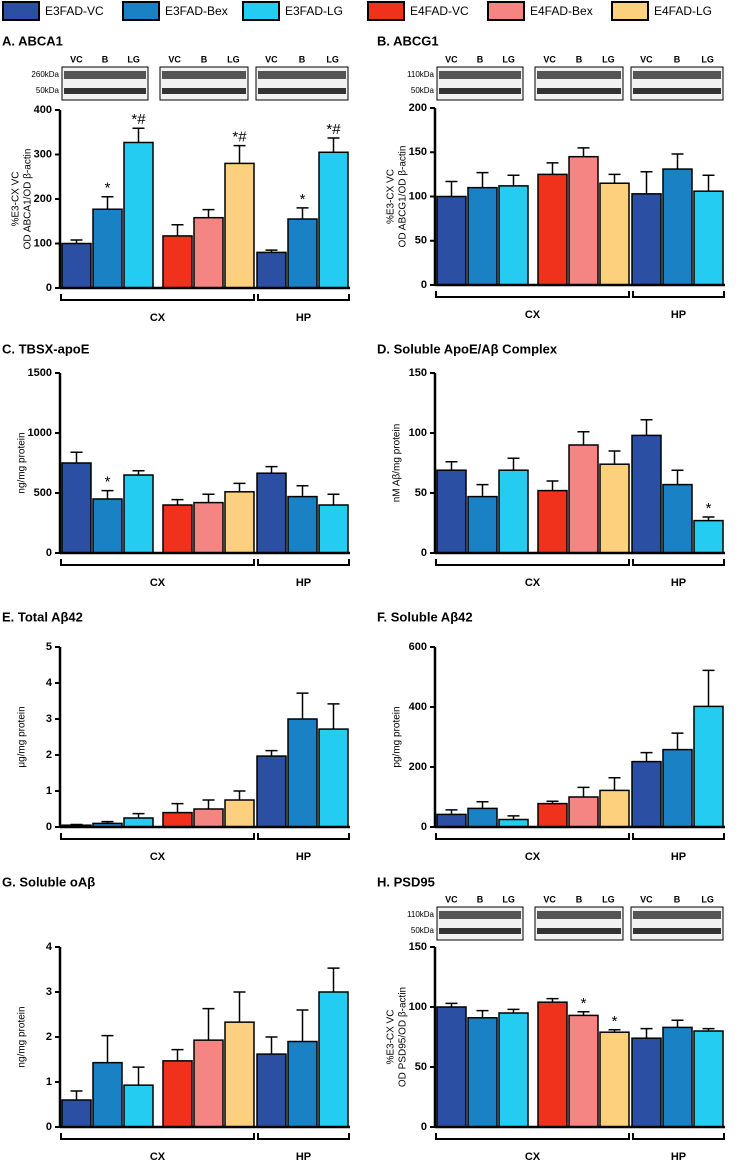 The width and height of the screenshot is (745, 1165). Describe the element at coordinates (141, 11) in the screenshot. I see `legend-swatch` at that location.